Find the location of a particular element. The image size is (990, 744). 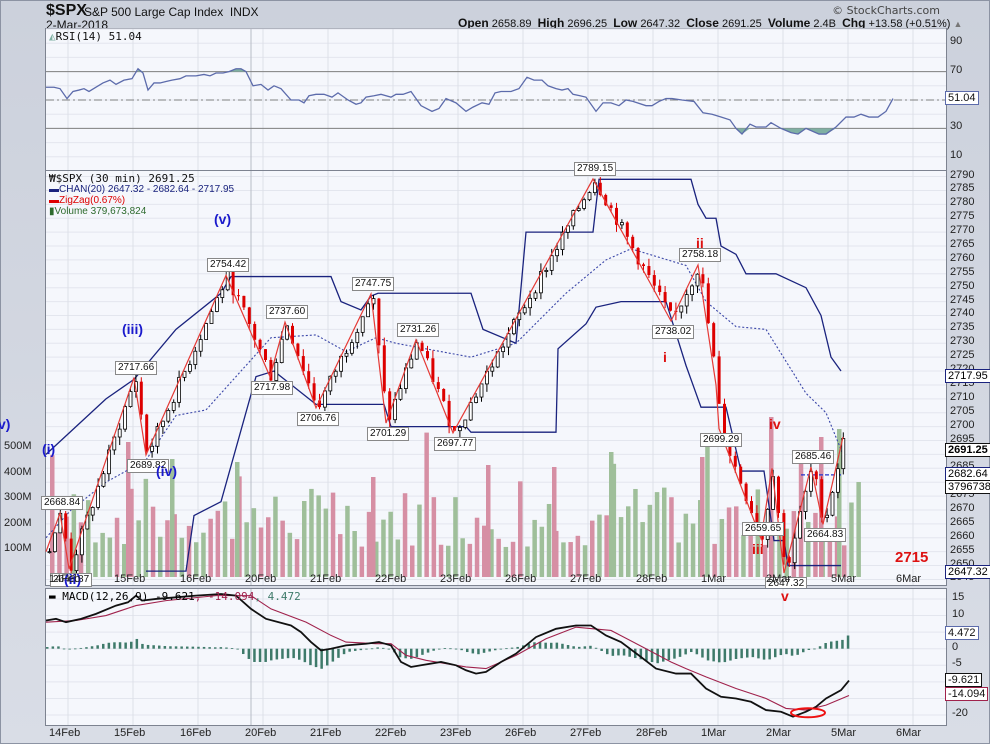

macd-x-tick: 21Feb is located at coordinates (326, 733).